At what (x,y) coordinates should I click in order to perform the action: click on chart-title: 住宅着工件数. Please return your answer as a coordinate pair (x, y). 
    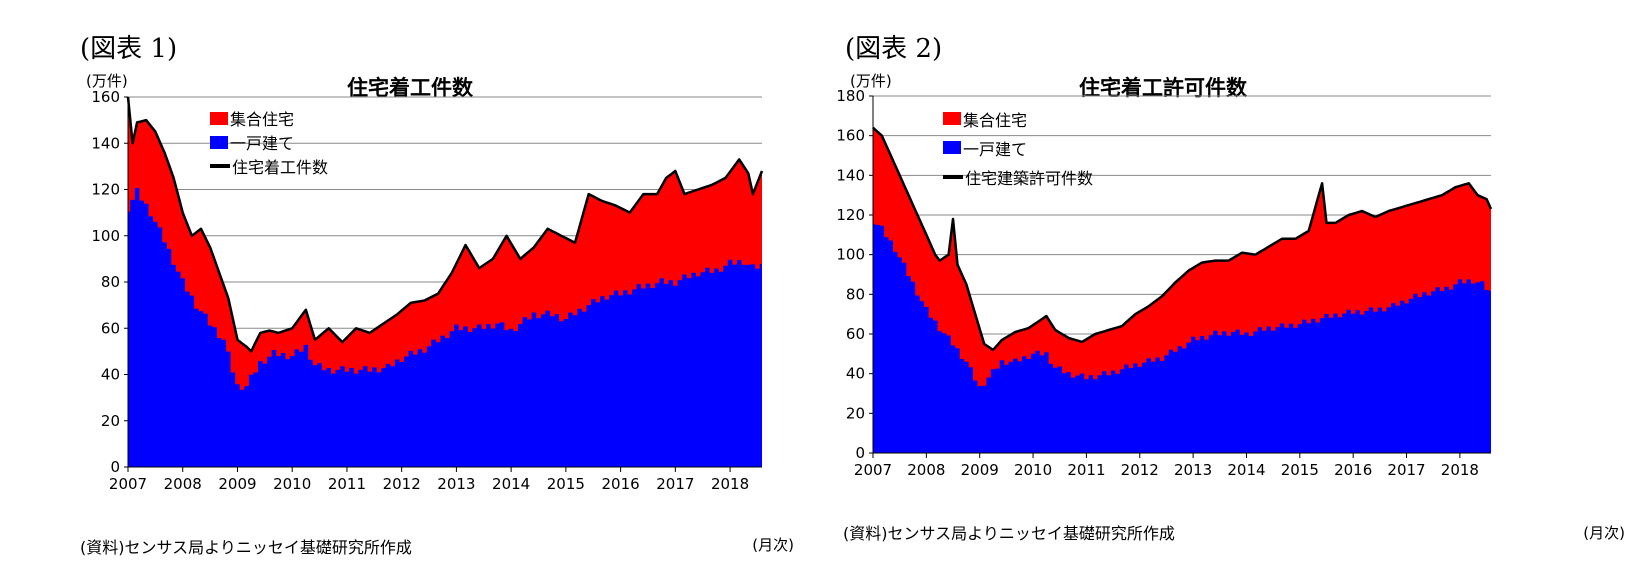
    Looking at the image, I should click on (410, 88).